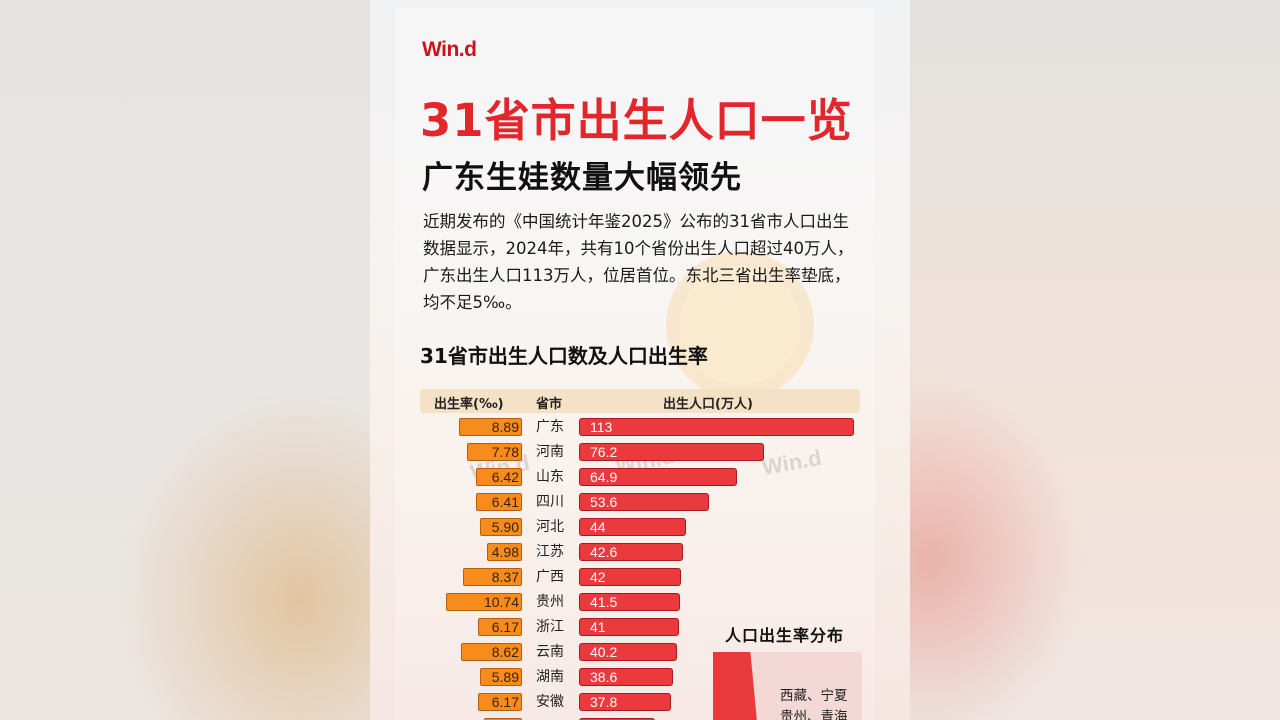 The width and height of the screenshot is (1280, 720). Describe the element at coordinates (550, 677) in the screenshot. I see `province-label: 湖南` at that location.